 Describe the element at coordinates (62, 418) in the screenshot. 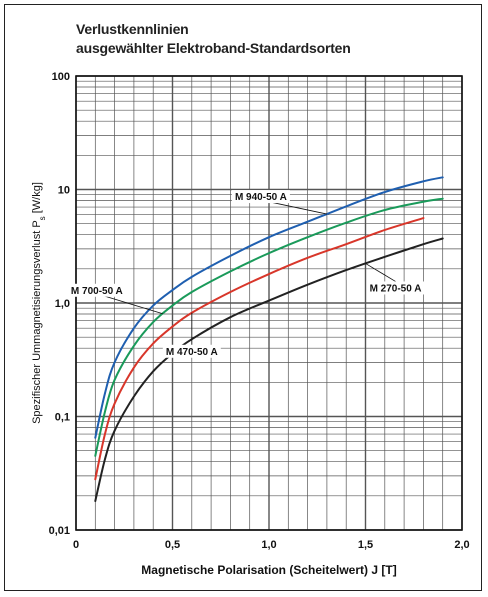

I see `y-tick-label: 0,1` at that location.